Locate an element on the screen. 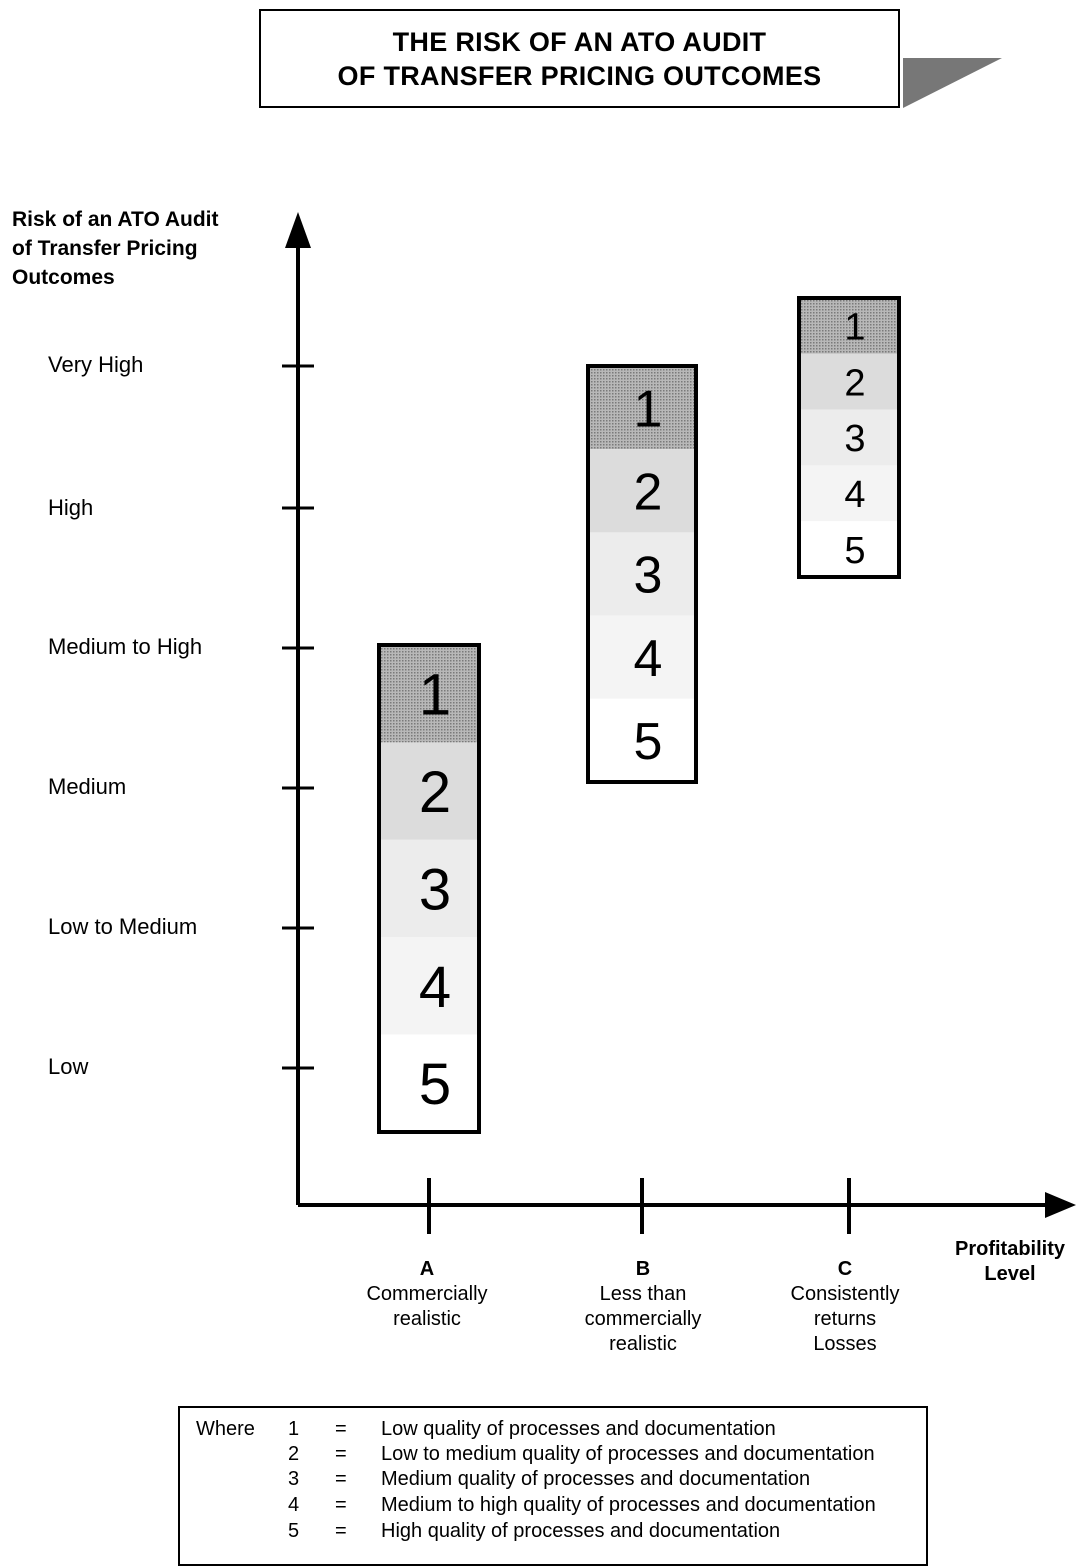 Image resolution: width=1077 pixels, height=1566 pixels. y-tick-very-high: Very High is located at coordinates (96, 364).